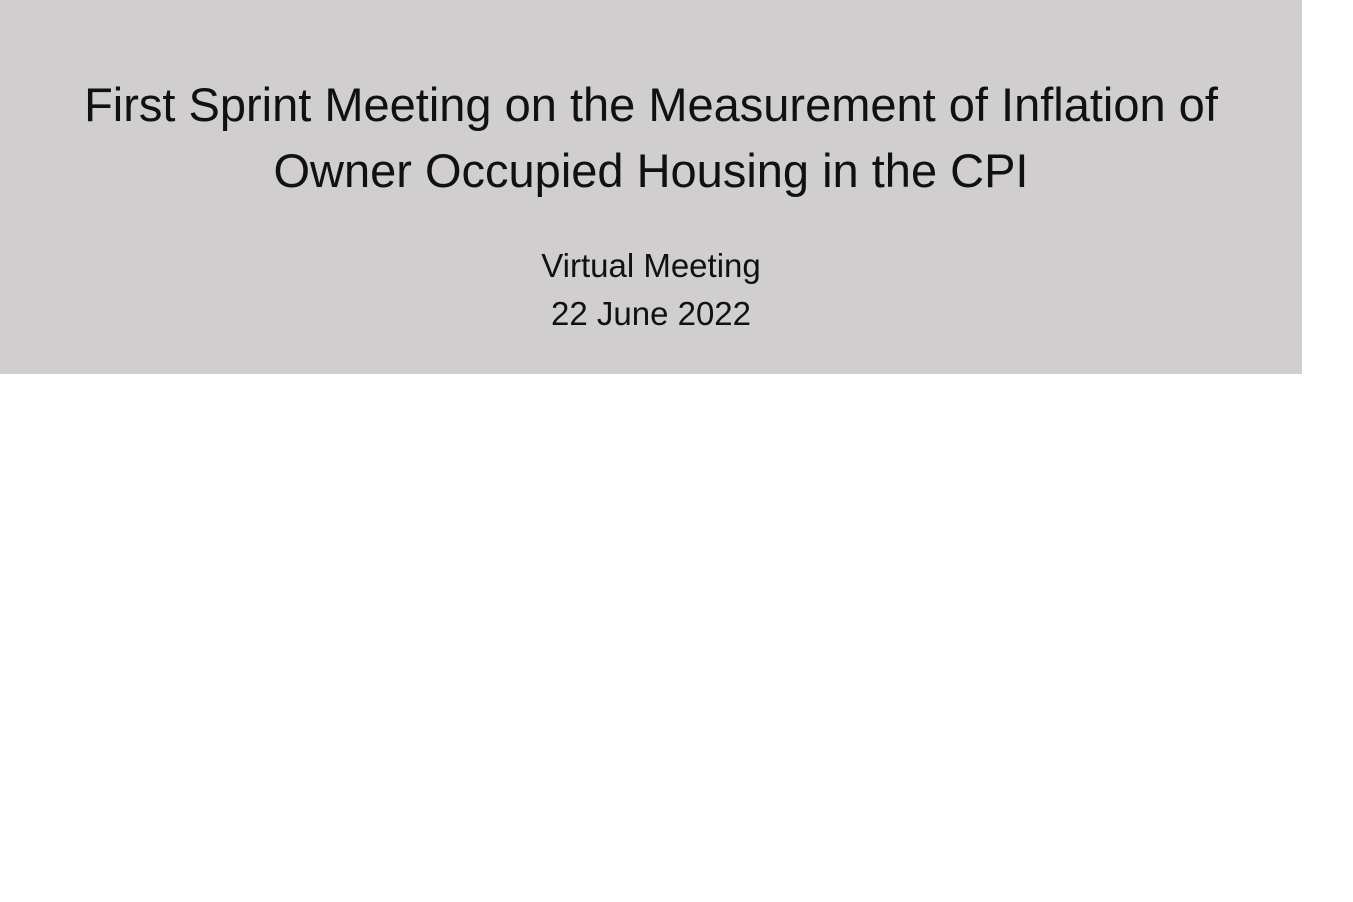 This screenshot has width=1353, height=902. I want to click on slide-title-line-2: Owner Occupied Housing in the CPI, so click(651, 170).